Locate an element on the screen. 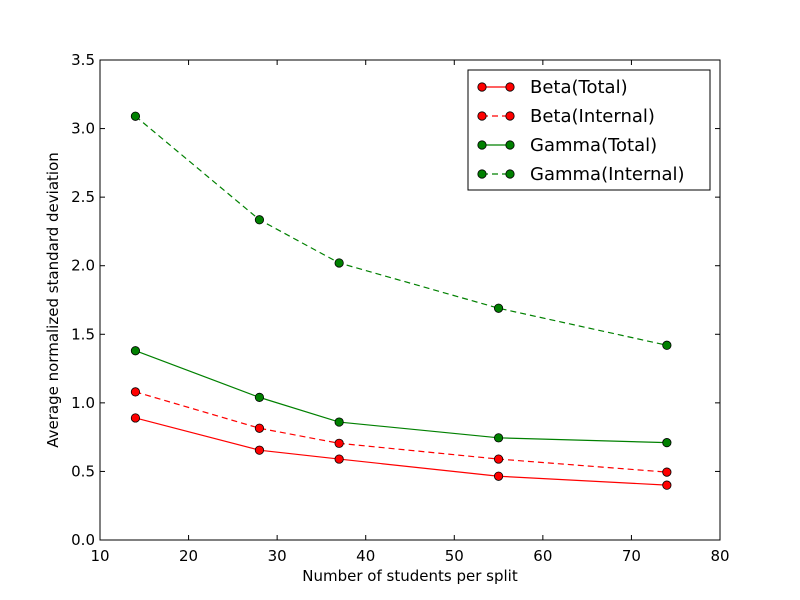 Image resolution: width=800 pixels, height=600 pixels. legend-item-gamma-total: Gamma(Total) is located at coordinates (567, 145).